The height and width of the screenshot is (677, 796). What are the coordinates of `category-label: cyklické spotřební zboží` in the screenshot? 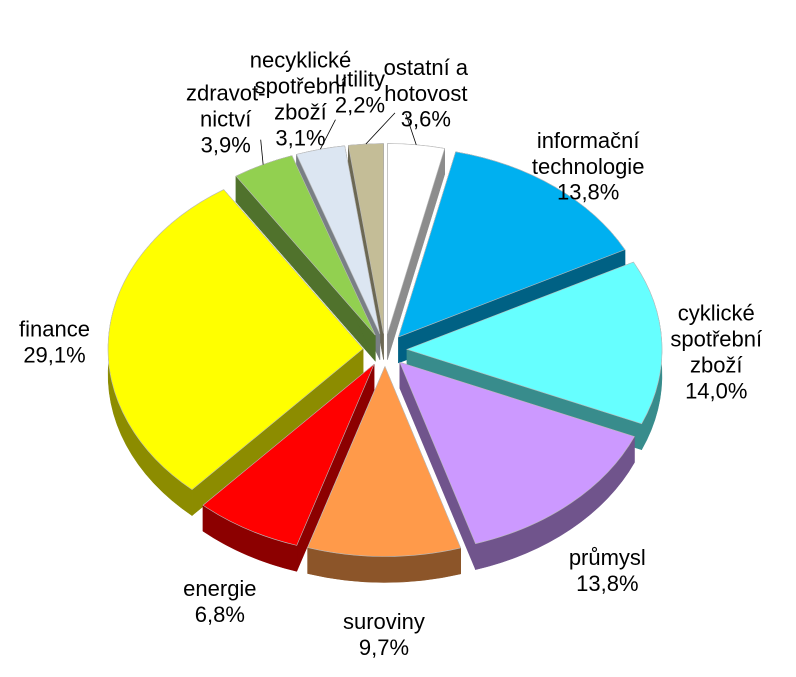 It's located at (716, 339).